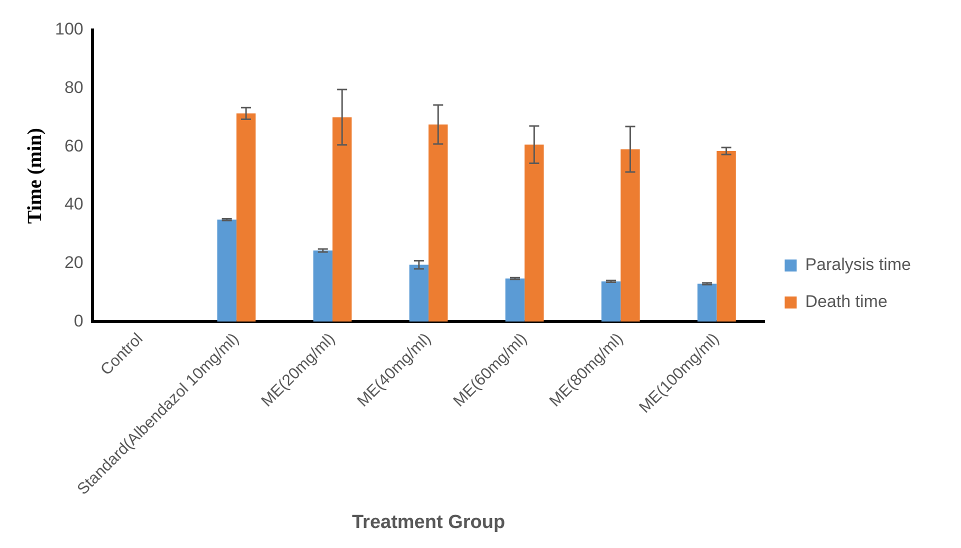 The image size is (961, 548). I want to click on y-tick-label: 60, so click(74, 146).